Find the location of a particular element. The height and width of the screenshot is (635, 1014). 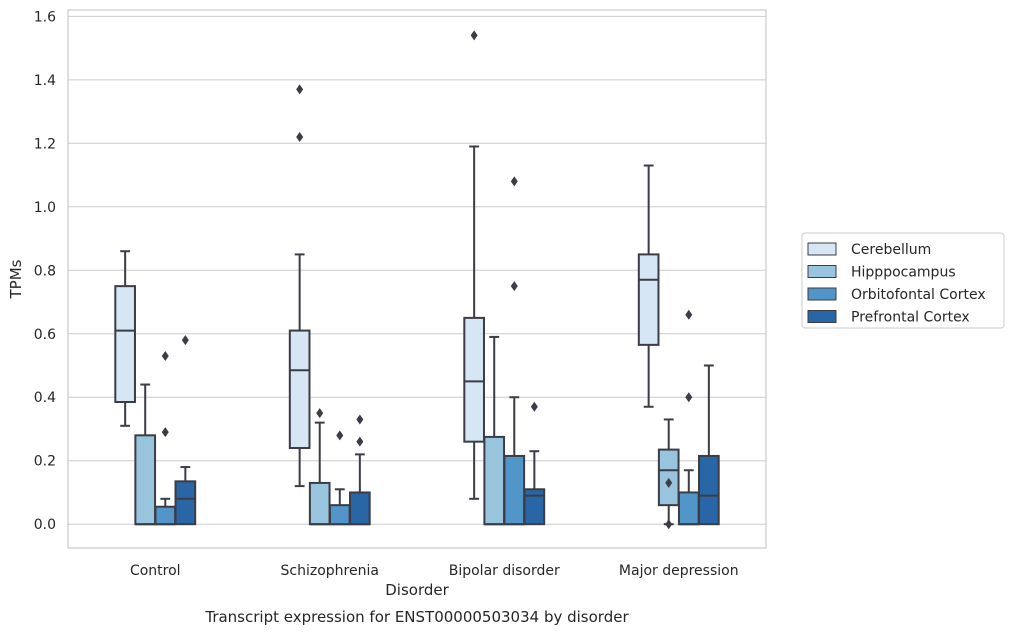

y-tick-label: 0.8 is located at coordinates (45, 271).